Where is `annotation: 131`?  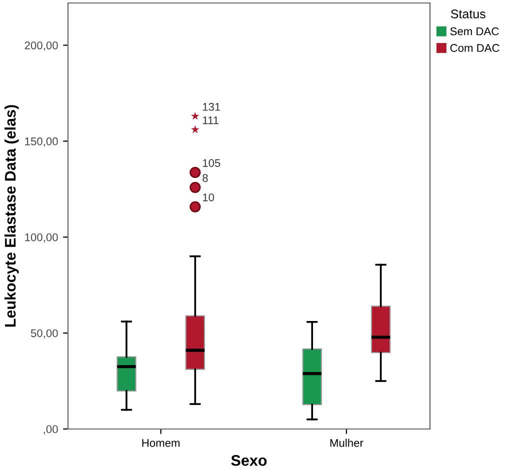
annotation: 131 is located at coordinates (211, 106).